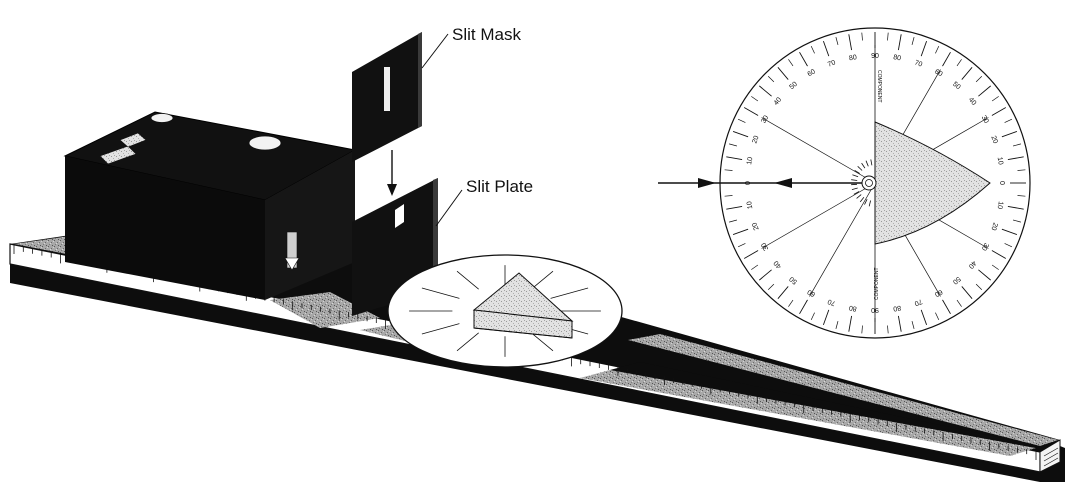 The image size is (1065, 482). Describe the element at coordinates (486, 34) in the screenshot. I see `slit-mask-label: Slit Mask` at that location.